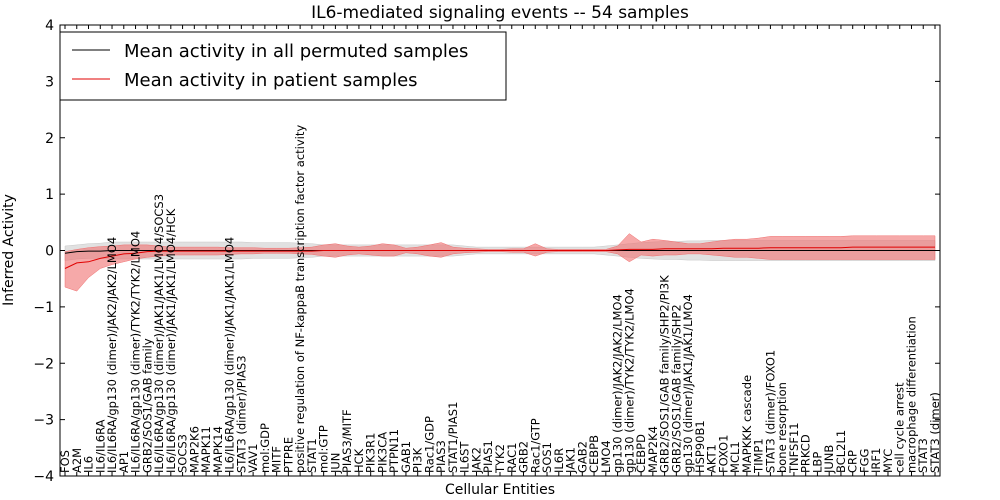 The image size is (1000, 500). What do you see at coordinates (49, 26) in the screenshot?
I see `y-tick-label: 4` at bounding box center [49, 26].